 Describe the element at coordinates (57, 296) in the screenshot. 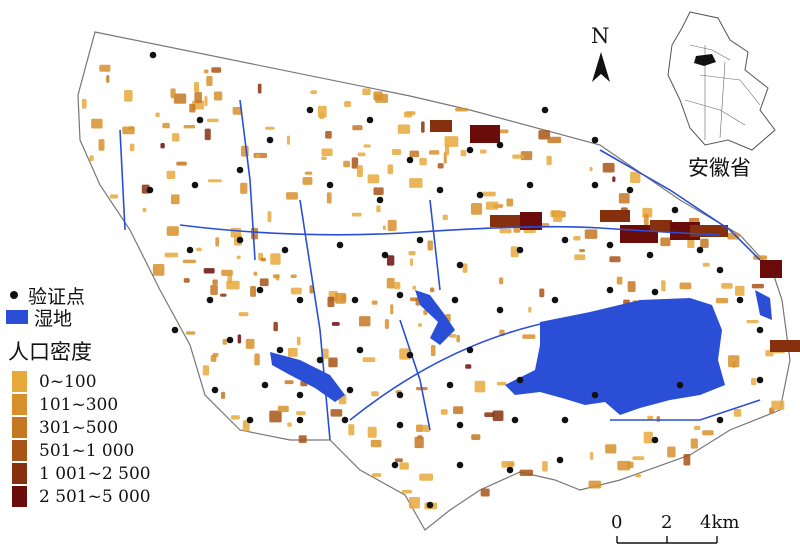

I see `legend-point-label: 验证点` at that location.